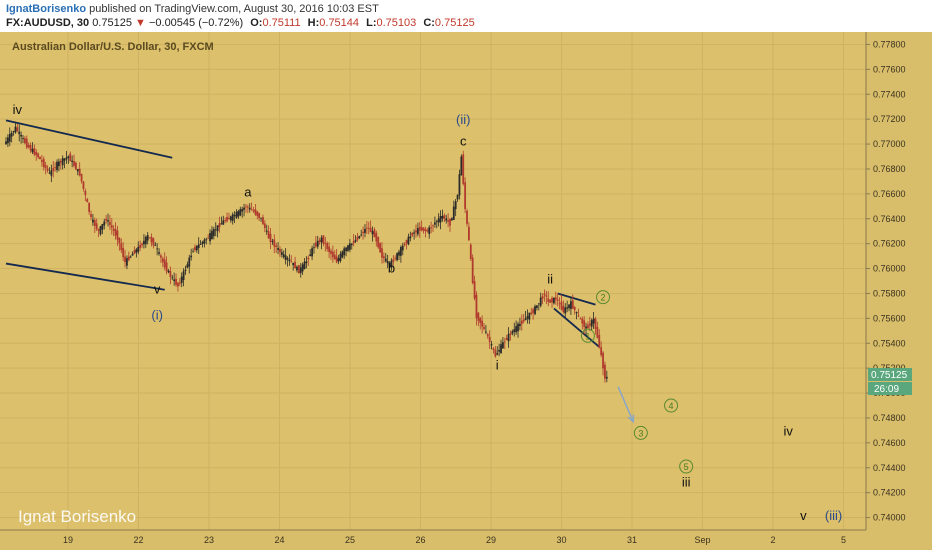 The height and width of the screenshot is (555, 932). What do you see at coordinates (625, 404) in the screenshot?
I see `arrow-shaft` at bounding box center [625, 404].